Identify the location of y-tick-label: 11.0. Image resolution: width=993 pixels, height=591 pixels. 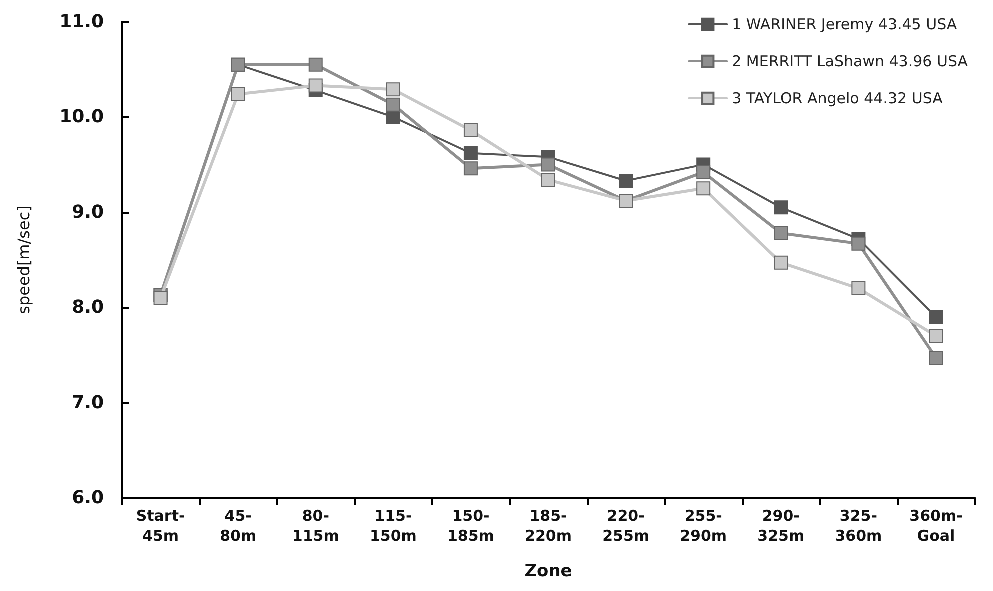
(82, 22).